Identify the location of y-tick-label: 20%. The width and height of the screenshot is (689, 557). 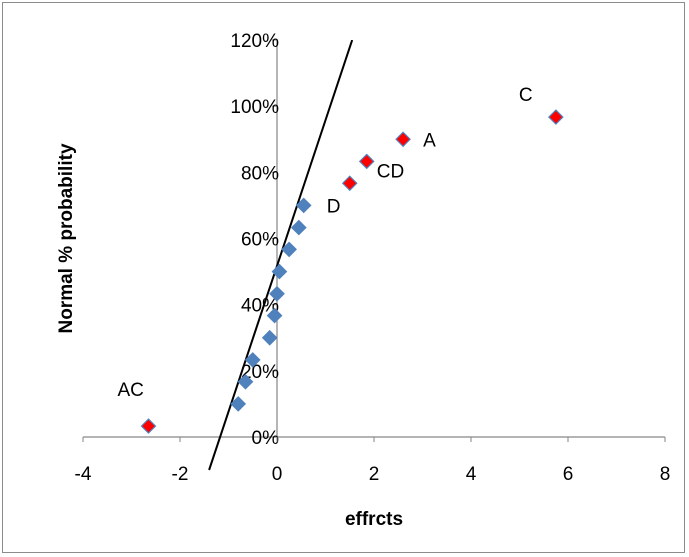
(260, 372).